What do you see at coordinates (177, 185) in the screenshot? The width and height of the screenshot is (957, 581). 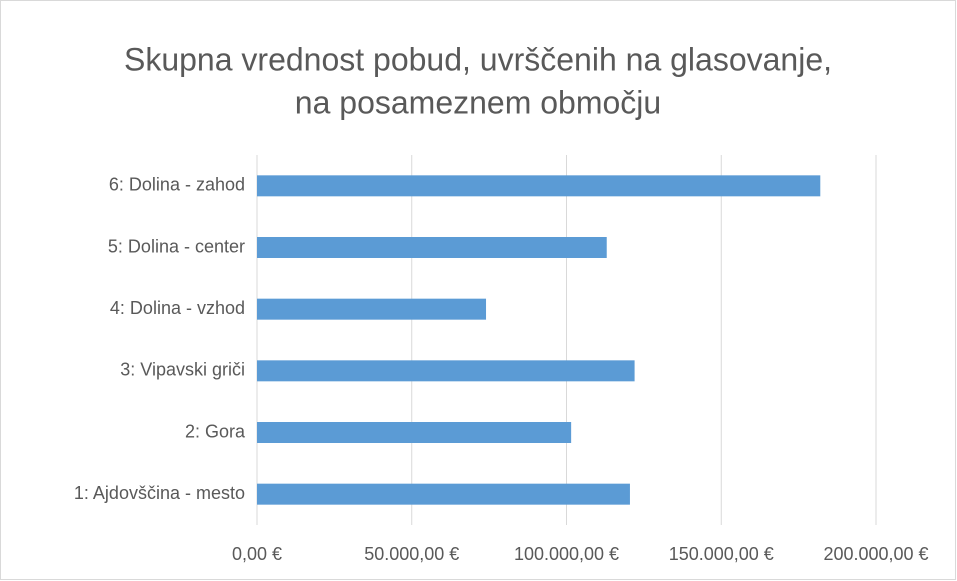 I see `y-tick-label: 6: Dolina - zahod` at bounding box center [177, 185].